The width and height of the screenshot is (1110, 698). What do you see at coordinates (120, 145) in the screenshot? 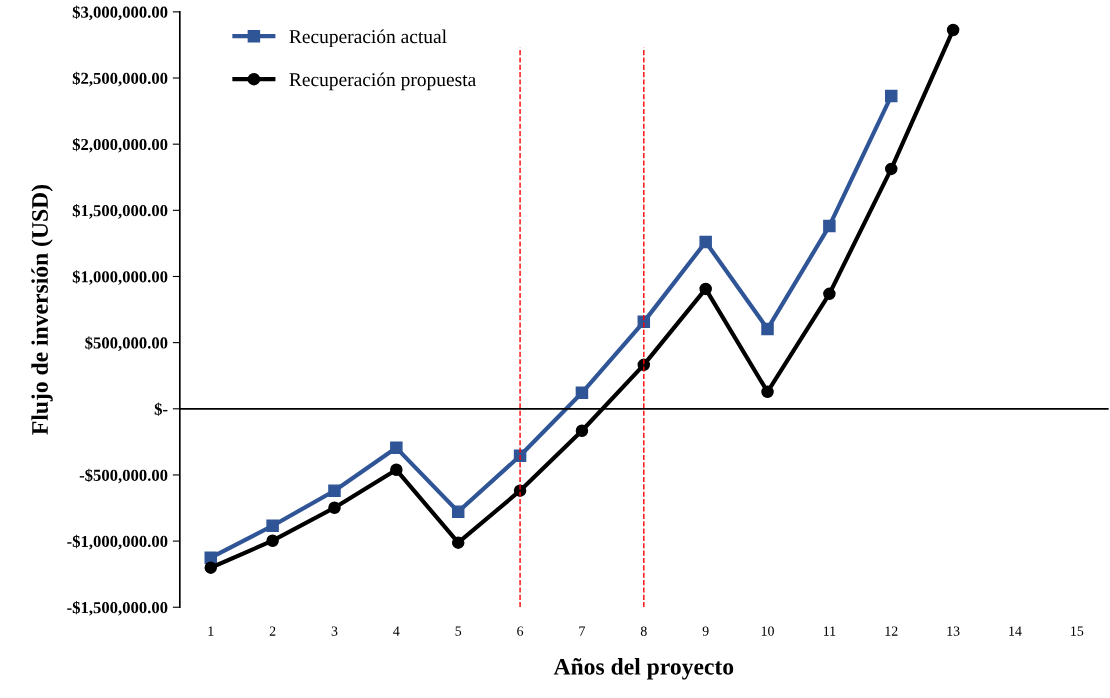
I see `y-tick-label: $2,000,000.00` at bounding box center [120, 145].